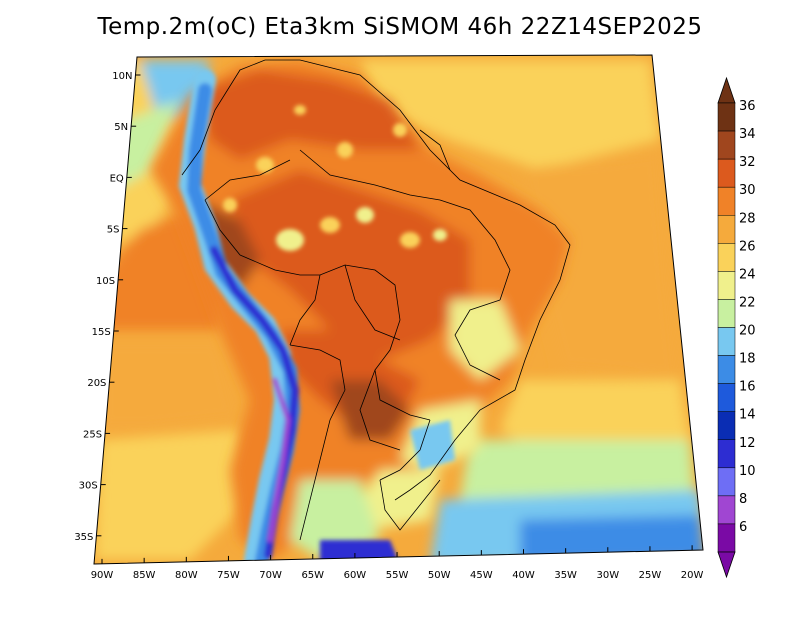 The height and width of the screenshot is (618, 800). Describe the element at coordinates (726, 565) in the screenshot. I see `colorbar-min-arrow` at that location.